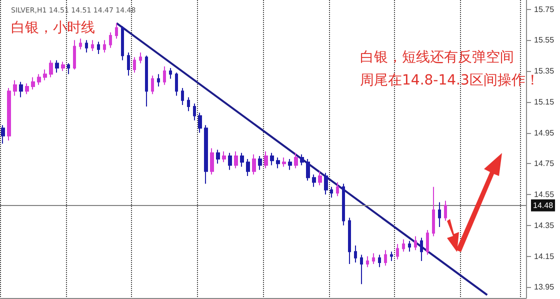  What do you see at coordinates (544, 163) in the screenshot?
I see `y-tick-label: 14.75` at bounding box center [544, 163].